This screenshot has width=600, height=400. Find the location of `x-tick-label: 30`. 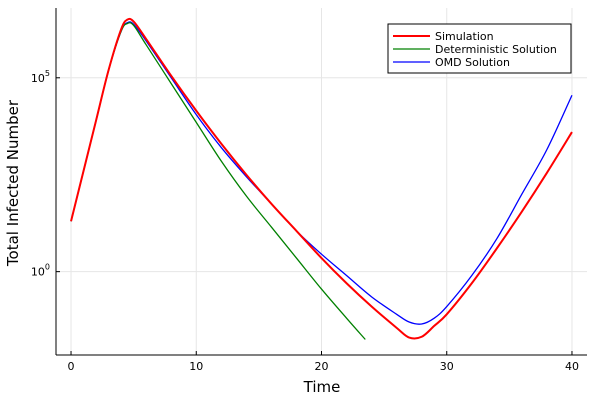

x-tick-label: 30 is located at coordinates (447, 366).